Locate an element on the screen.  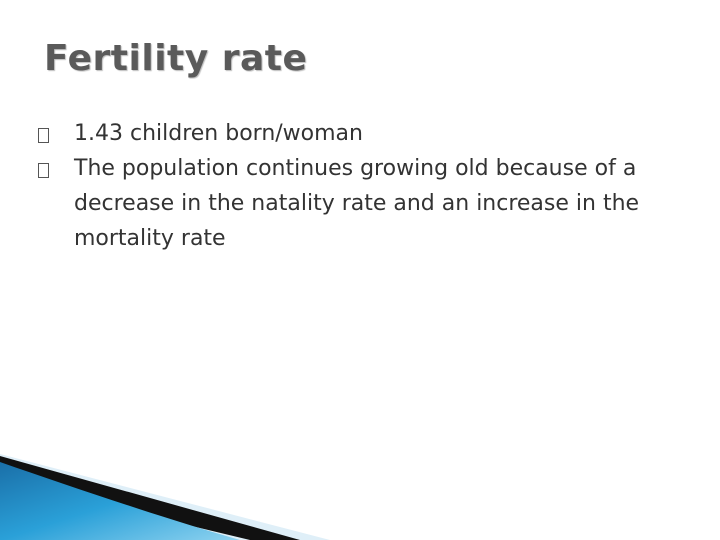
dark-band is located at coordinates (150, 498).